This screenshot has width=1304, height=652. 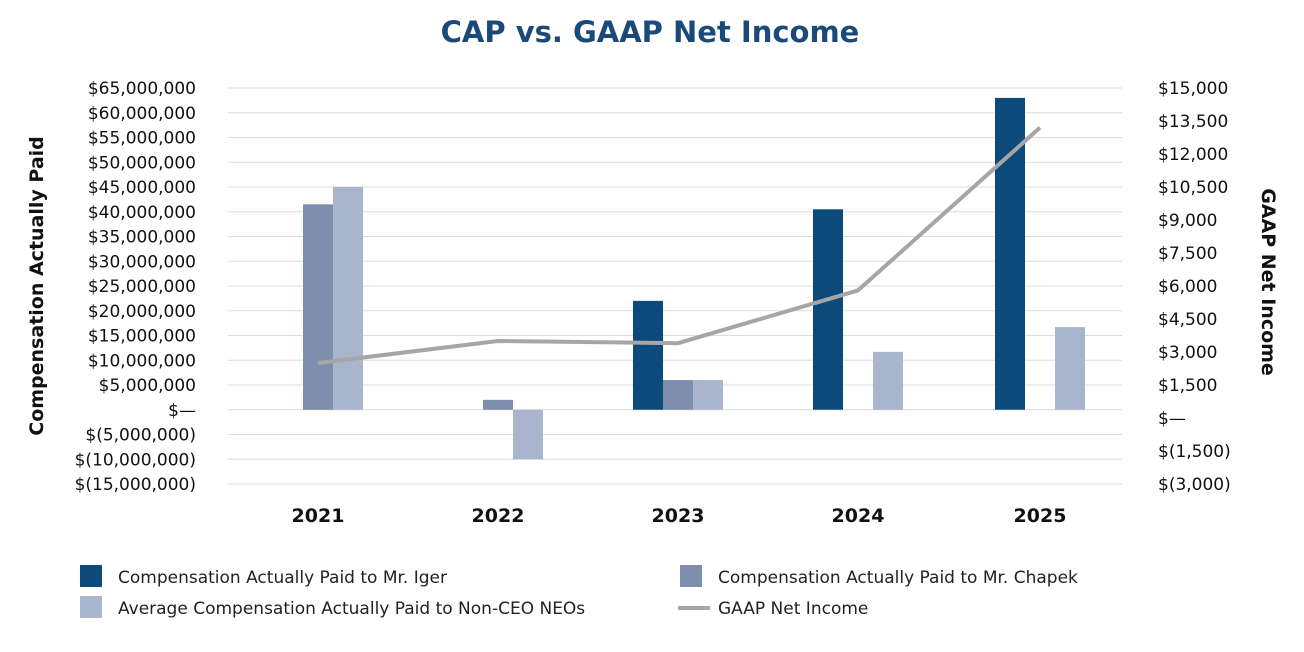 What do you see at coordinates (1187, 320) in the screenshot?
I see `right-tick-label: $4,500` at bounding box center [1187, 320].